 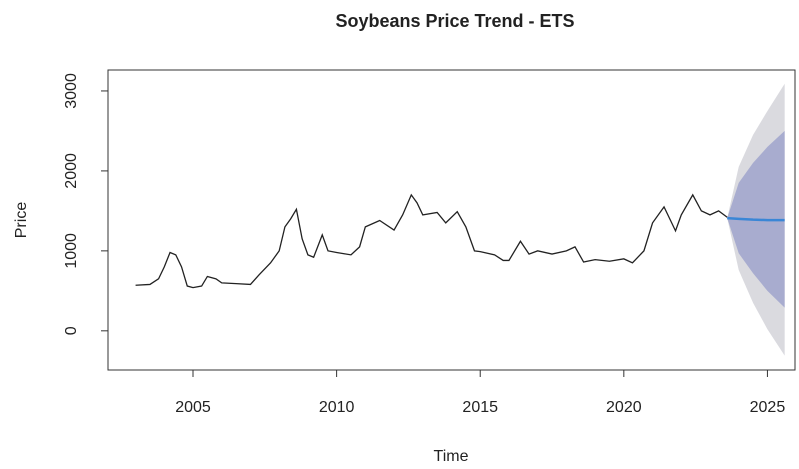 What do you see at coordinates (480, 407) in the screenshot?
I see `x-tick-label: 2015` at bounding box center [480, 407].